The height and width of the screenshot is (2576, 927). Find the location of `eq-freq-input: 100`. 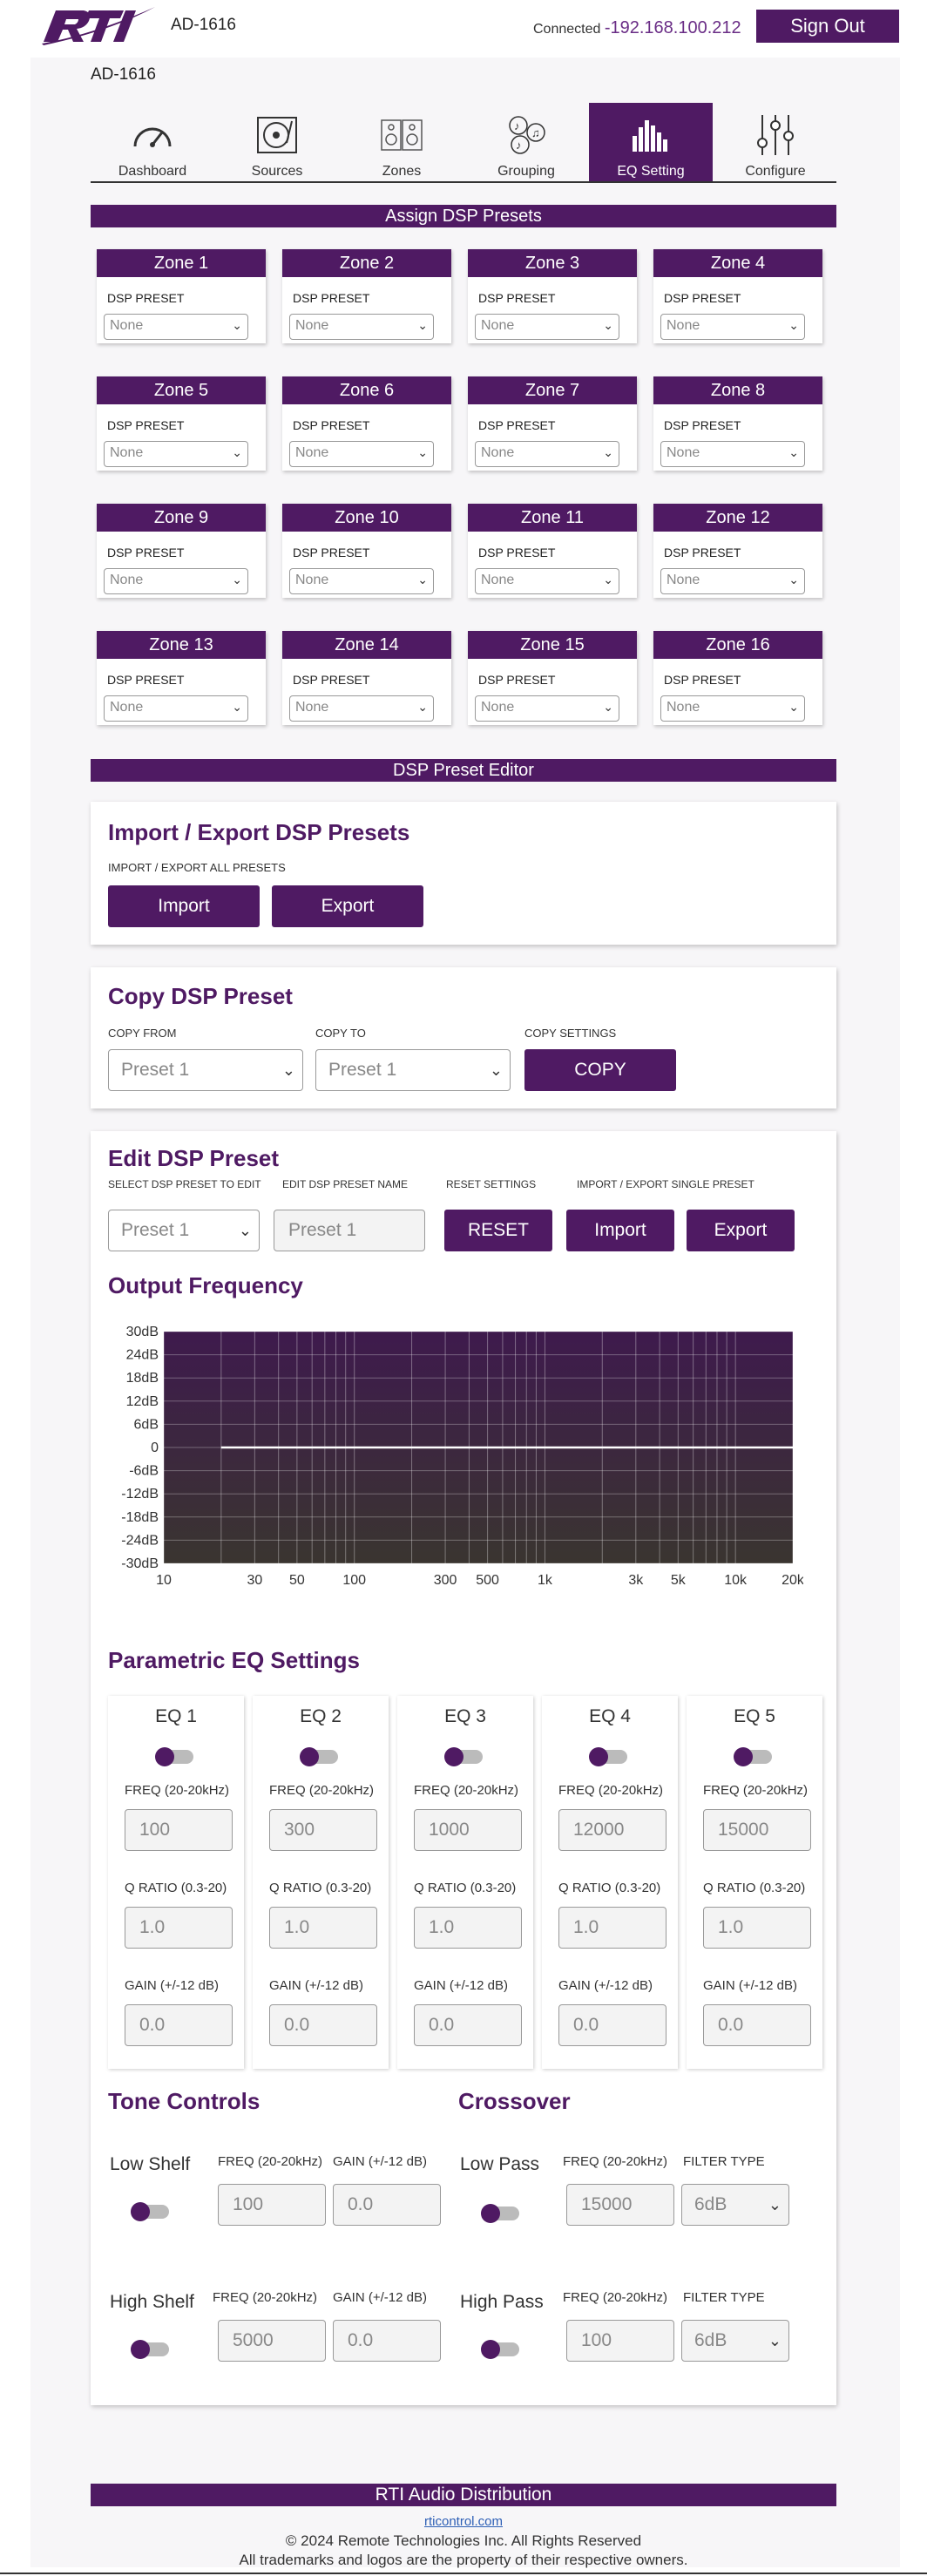

eq-freq-input: 100 is located at coordinates (179, 1830).